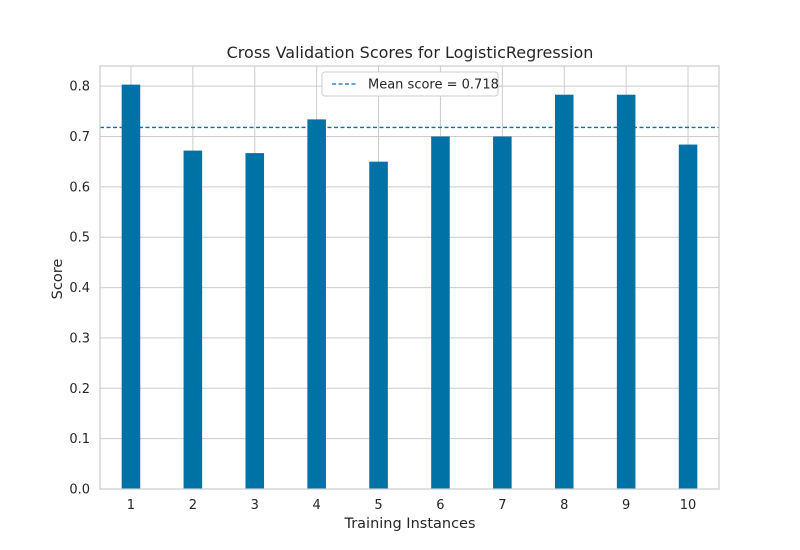 This screenshot has height=550, width=800. What do you see at coordinates (626, 505) in the screenshot?
I see `x-tick-label: 9` at bounding box center [626, 505].